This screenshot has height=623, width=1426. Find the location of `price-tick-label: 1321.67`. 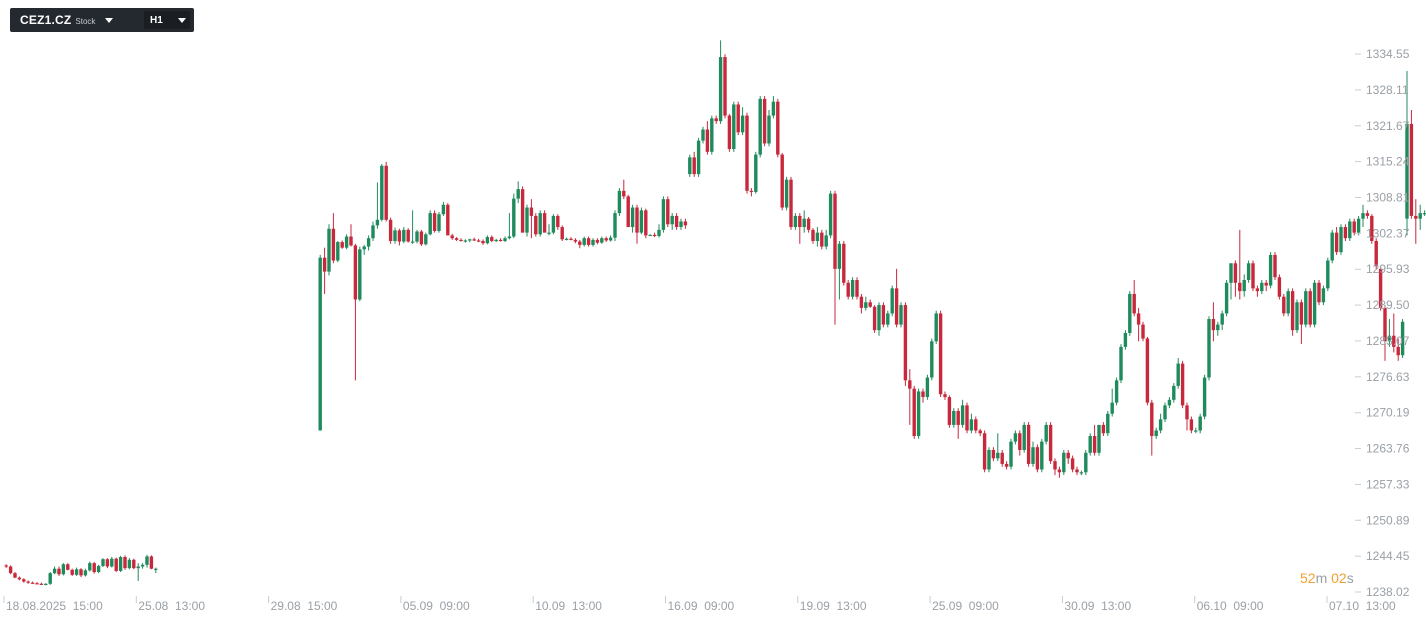

price-tick-label: 1321.67 is located at coordinates (1388, 126).